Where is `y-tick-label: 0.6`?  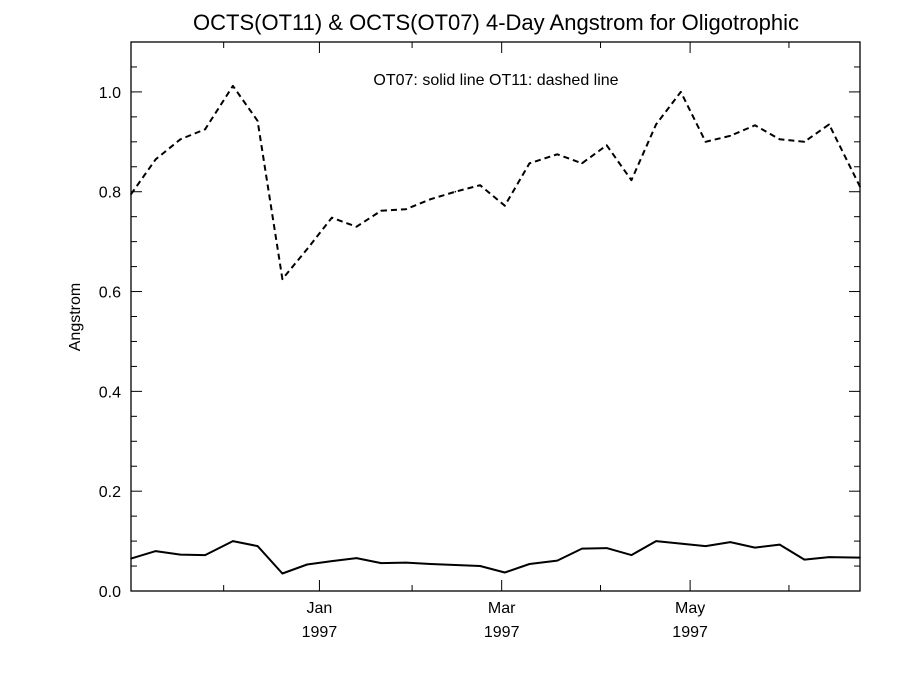
y-tick-label: 0.6 is located at coordinates (110, 293).